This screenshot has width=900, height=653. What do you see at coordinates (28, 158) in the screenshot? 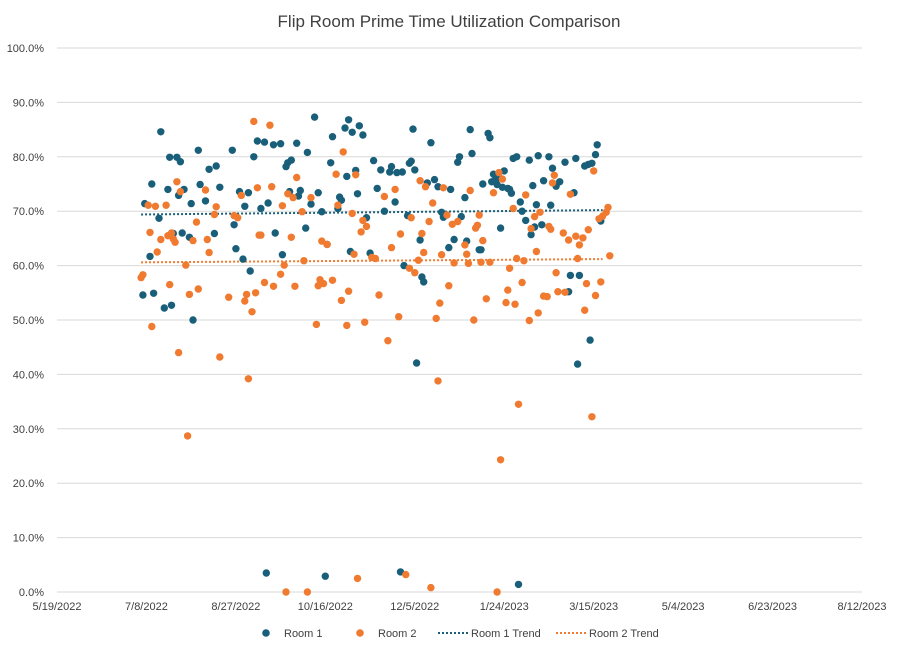
I see `y-tick-label: 80.0%` at bounding box center [28, 158].